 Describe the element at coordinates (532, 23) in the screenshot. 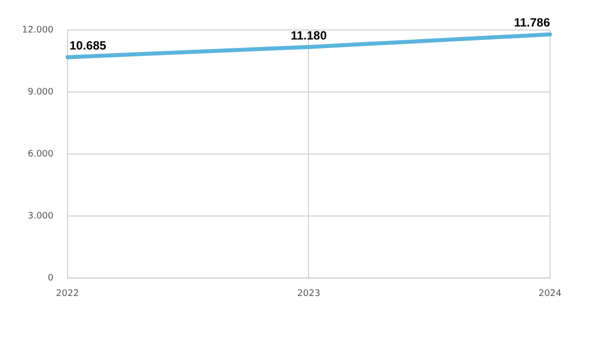

I see `data-label: 11.786` at that location.